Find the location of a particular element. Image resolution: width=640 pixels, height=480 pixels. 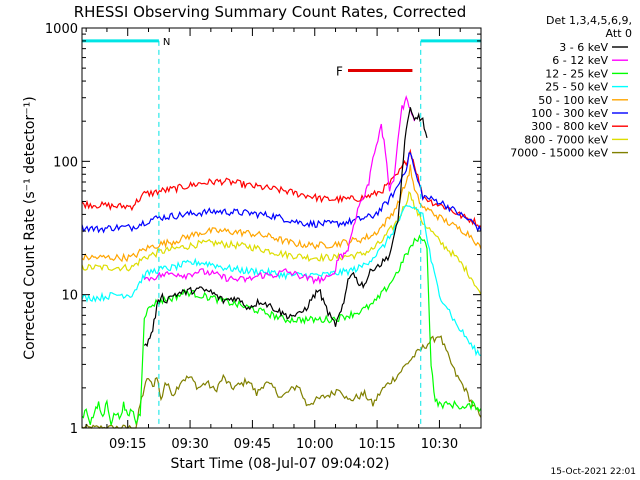

legend-entry-label: 50 - 100 keV is located at coordinates (573, 100).